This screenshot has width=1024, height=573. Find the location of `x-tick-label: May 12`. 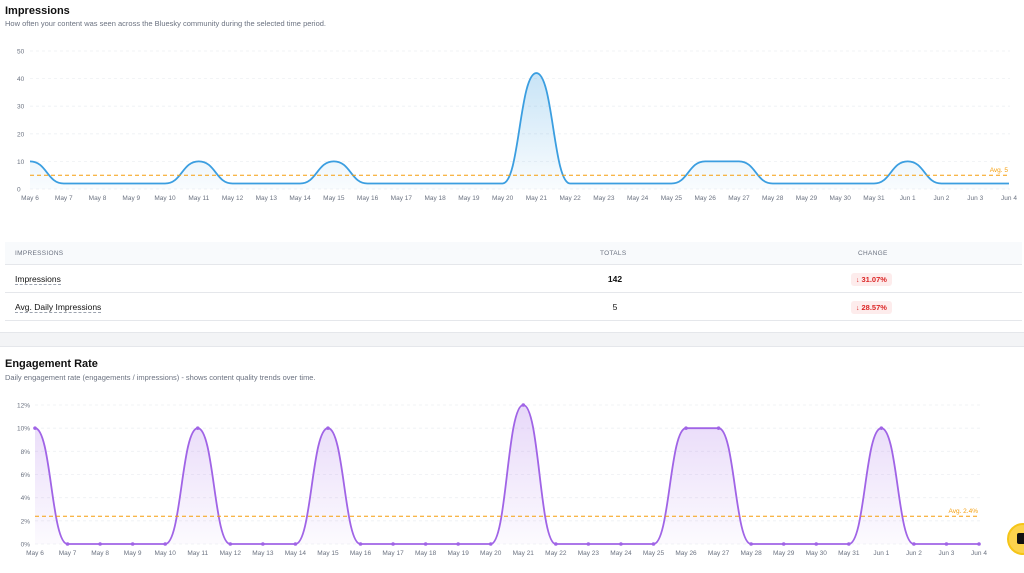

x-tick-label: May 12 is located at coordinates (231, 553).